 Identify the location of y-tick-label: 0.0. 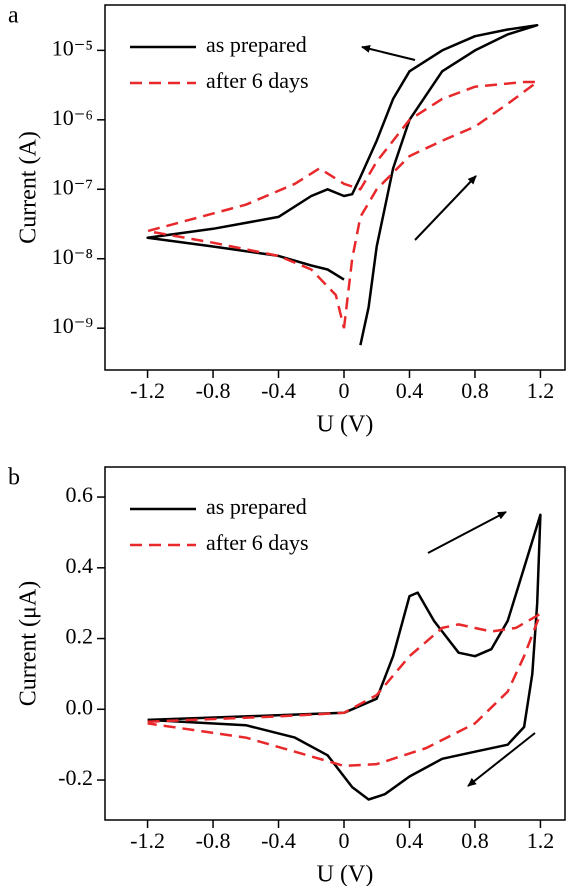
(80, 706).